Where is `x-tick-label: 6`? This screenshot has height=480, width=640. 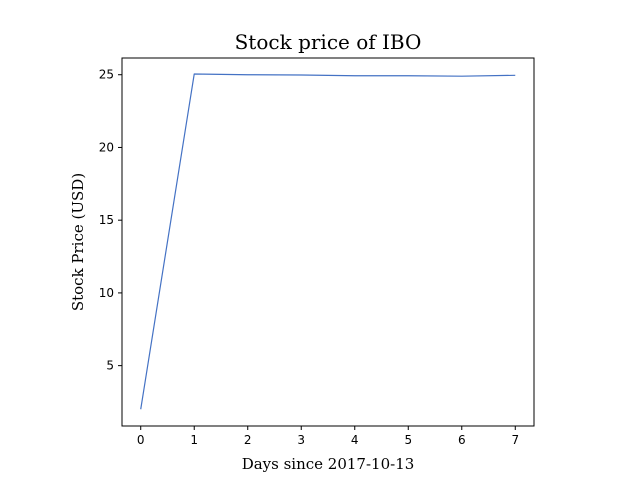
x-tick-label: 6 is located at coordinates (462, 440).